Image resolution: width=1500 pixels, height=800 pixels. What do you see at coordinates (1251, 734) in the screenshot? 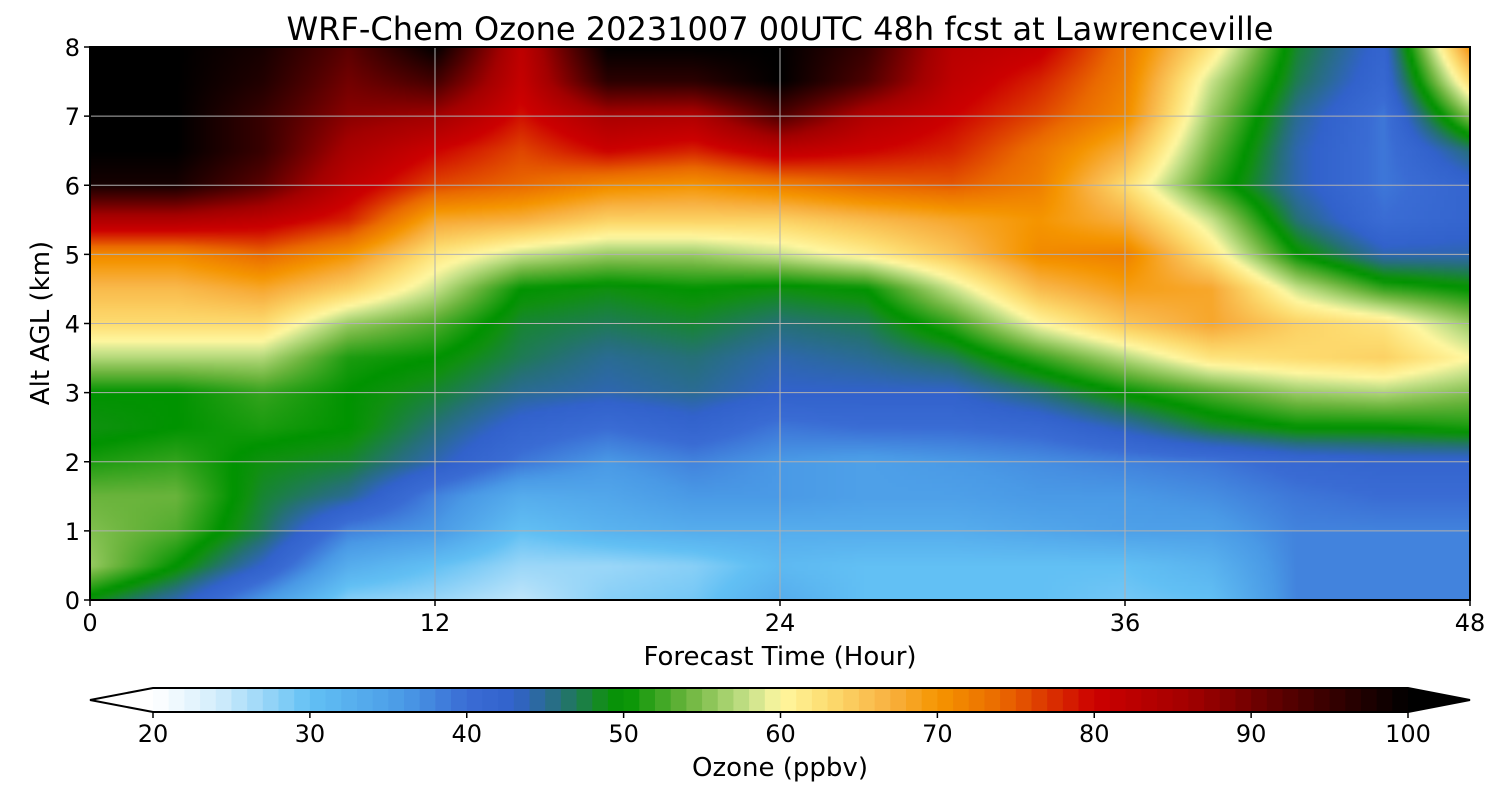
I see `colorbar-tick-label: 90` at bounding box center [1251, 734].